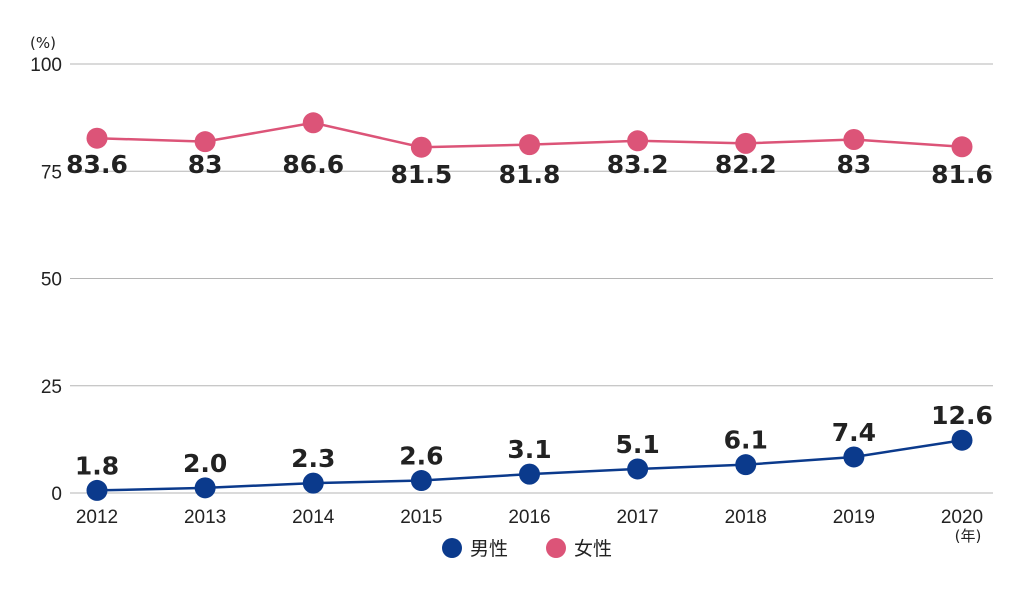  Describe the element at coordinates (97, 164) in the screenshot. I see `data-label: 83.6` at that location.